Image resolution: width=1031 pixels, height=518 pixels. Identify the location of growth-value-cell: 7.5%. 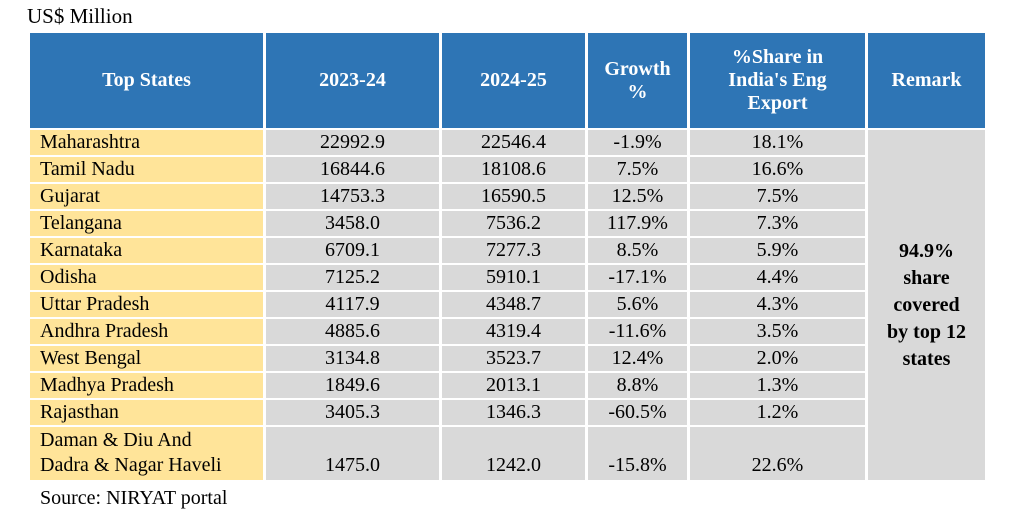
(637, 169).